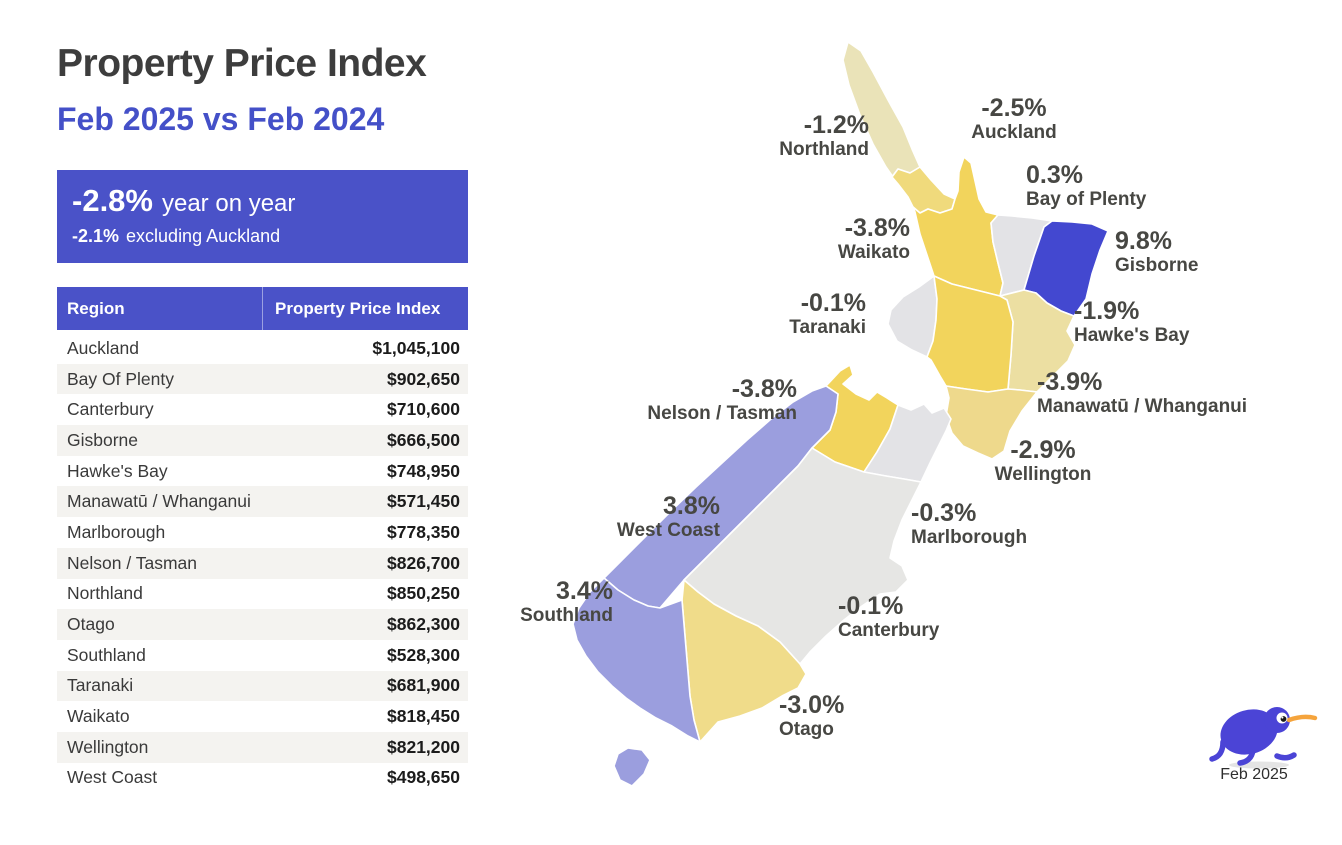 The width and height of the screenshot is (1342, 845). Describe the element at coordinates (112, 200) in the screenshot. I see `national-change-value: -2.8%` at that location.